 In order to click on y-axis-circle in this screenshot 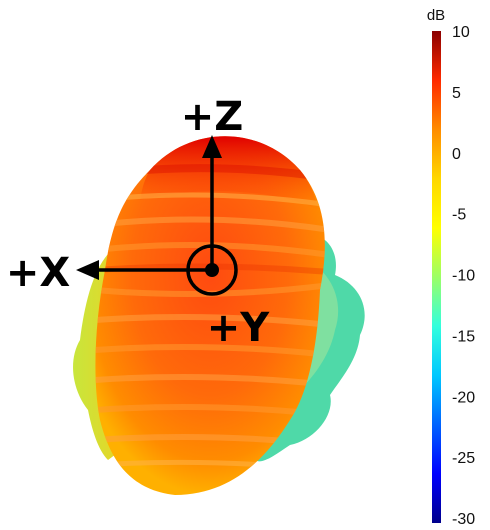, I will do `click(212, 270)`.